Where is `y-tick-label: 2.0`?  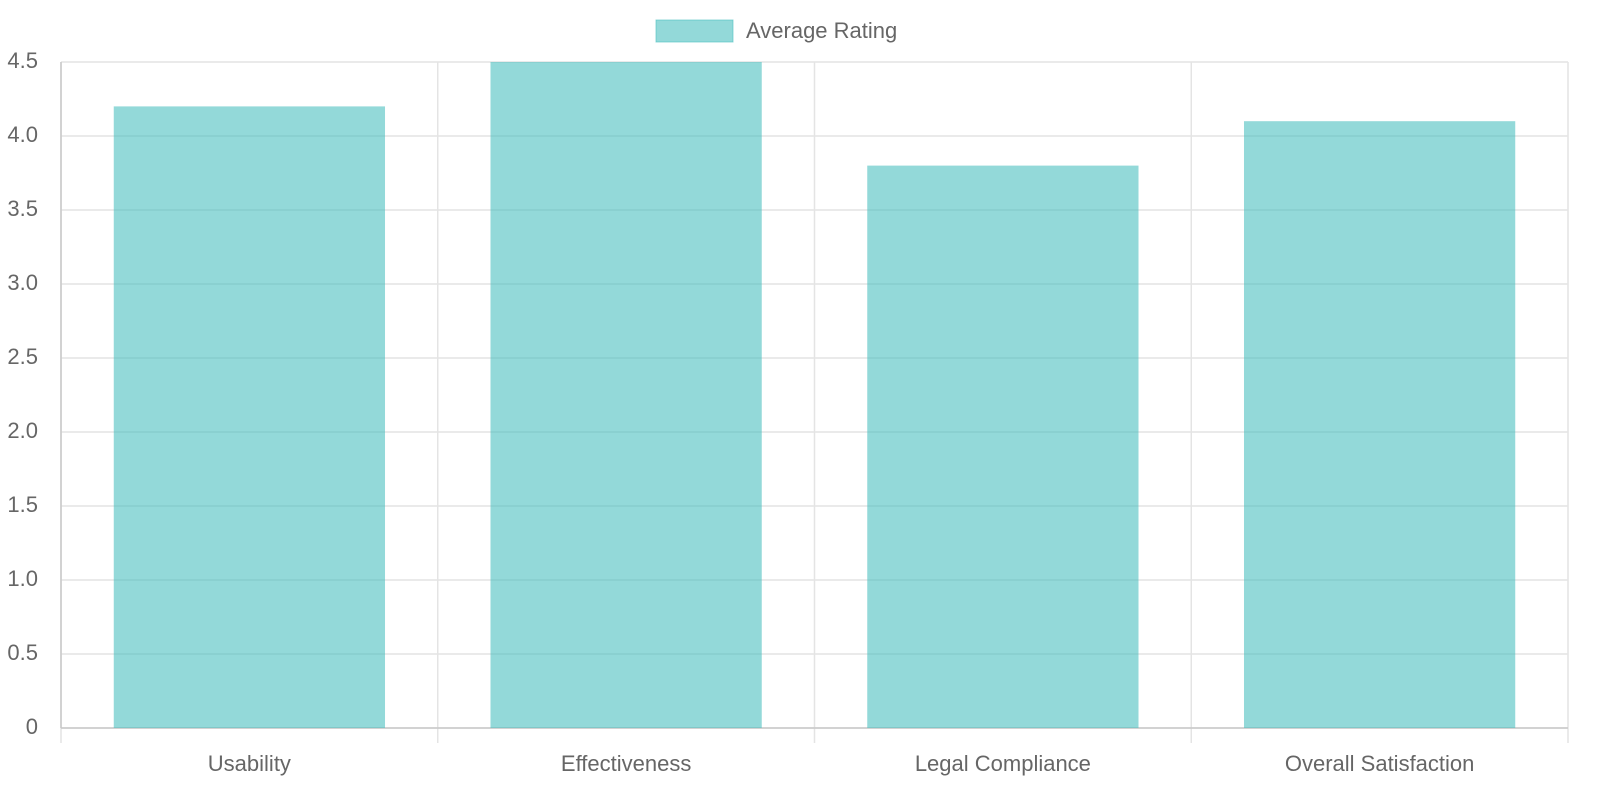
y-tick-label: 2.0 is located at coordinates (22, 430).